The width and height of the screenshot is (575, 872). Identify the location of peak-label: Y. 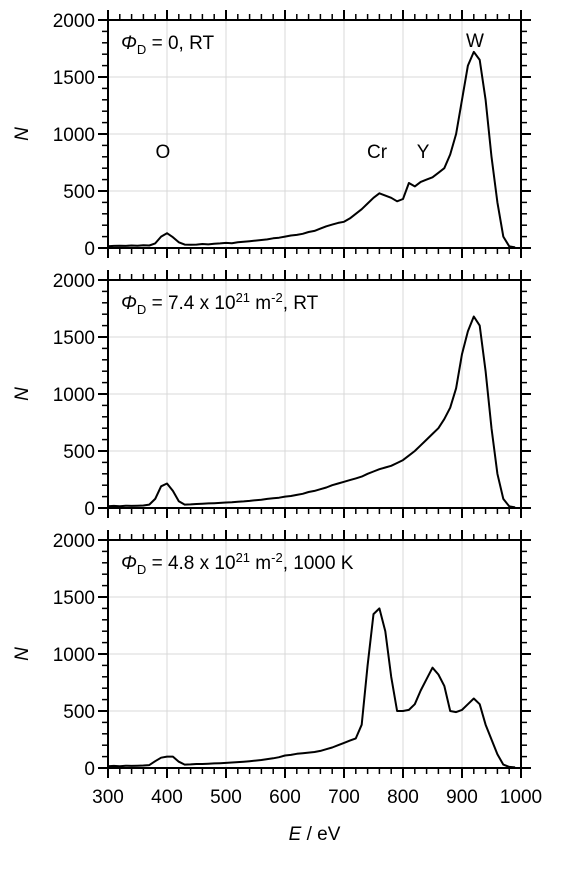
(423, 152).